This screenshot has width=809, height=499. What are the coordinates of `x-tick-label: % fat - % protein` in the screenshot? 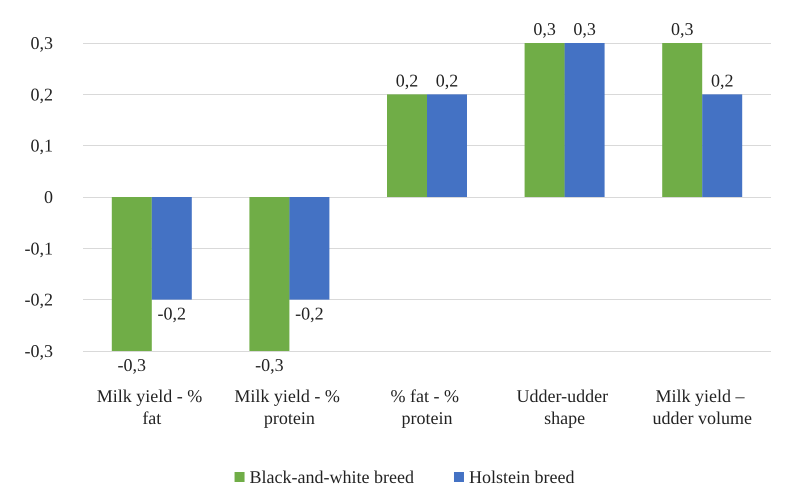 It's located at (427, 407).